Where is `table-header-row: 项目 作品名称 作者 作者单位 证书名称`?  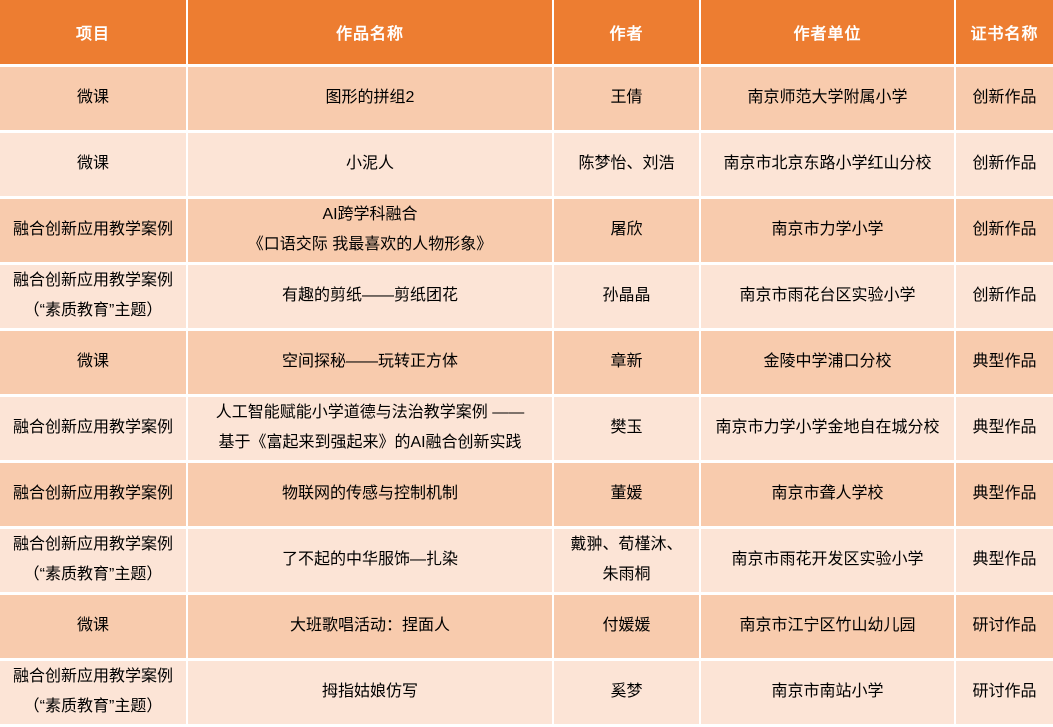
table-header-row: 项目 作品名称 作者 作者单位 证书名称 is located at coordinates (526, 33).